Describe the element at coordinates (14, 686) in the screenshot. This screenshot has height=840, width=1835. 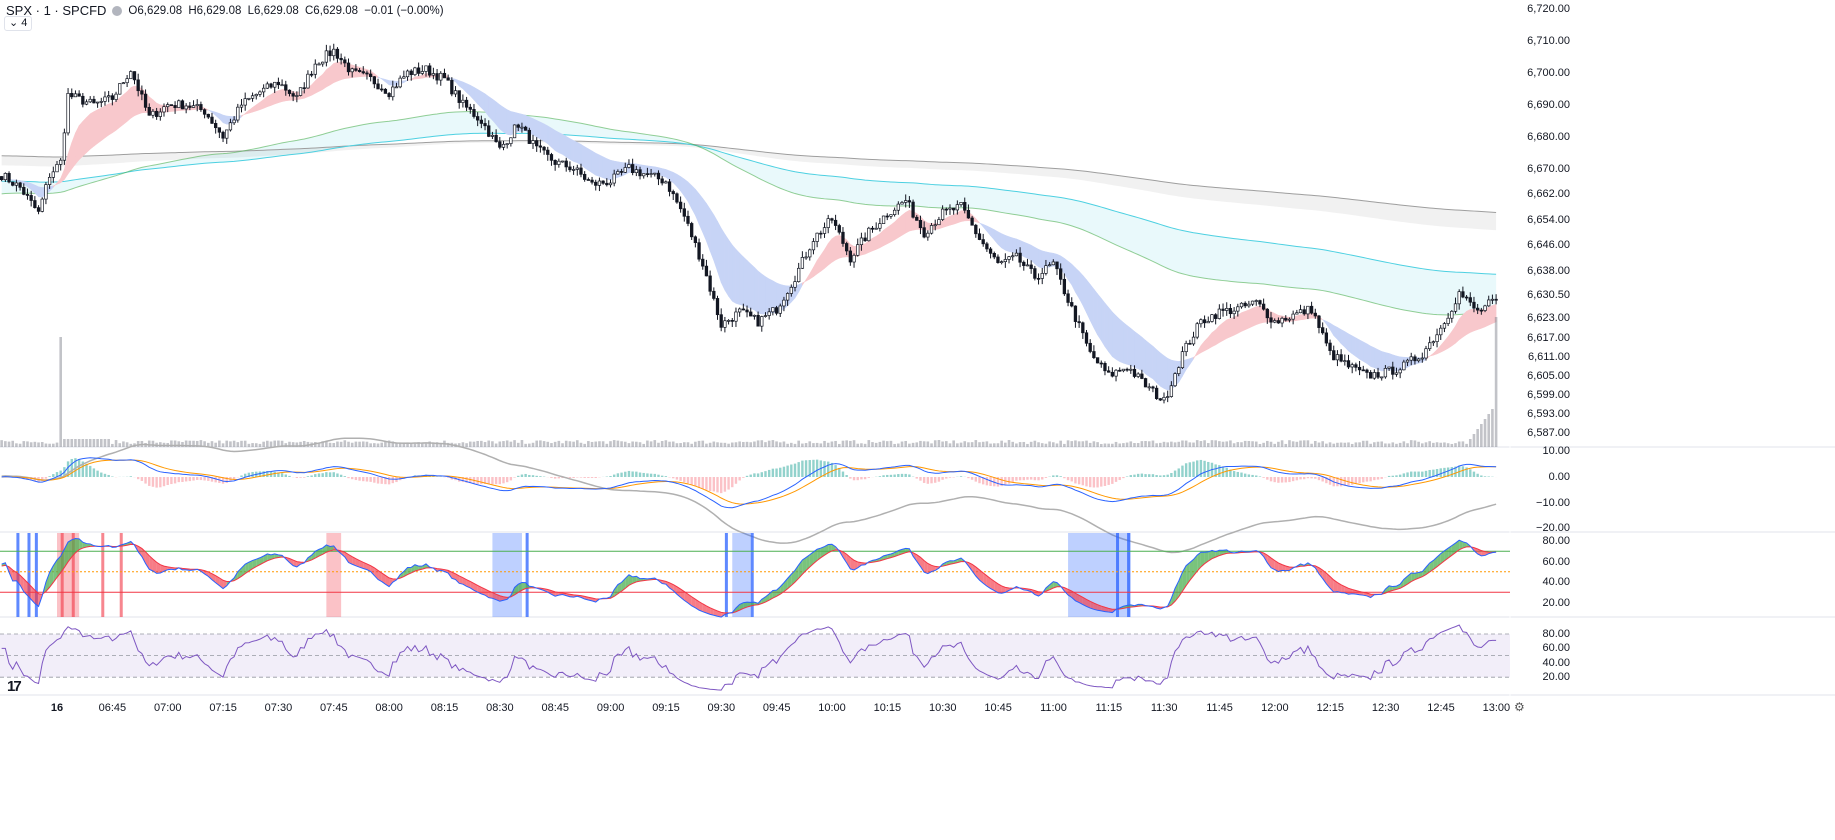
I see `tradingview-logo: 17` at that location.